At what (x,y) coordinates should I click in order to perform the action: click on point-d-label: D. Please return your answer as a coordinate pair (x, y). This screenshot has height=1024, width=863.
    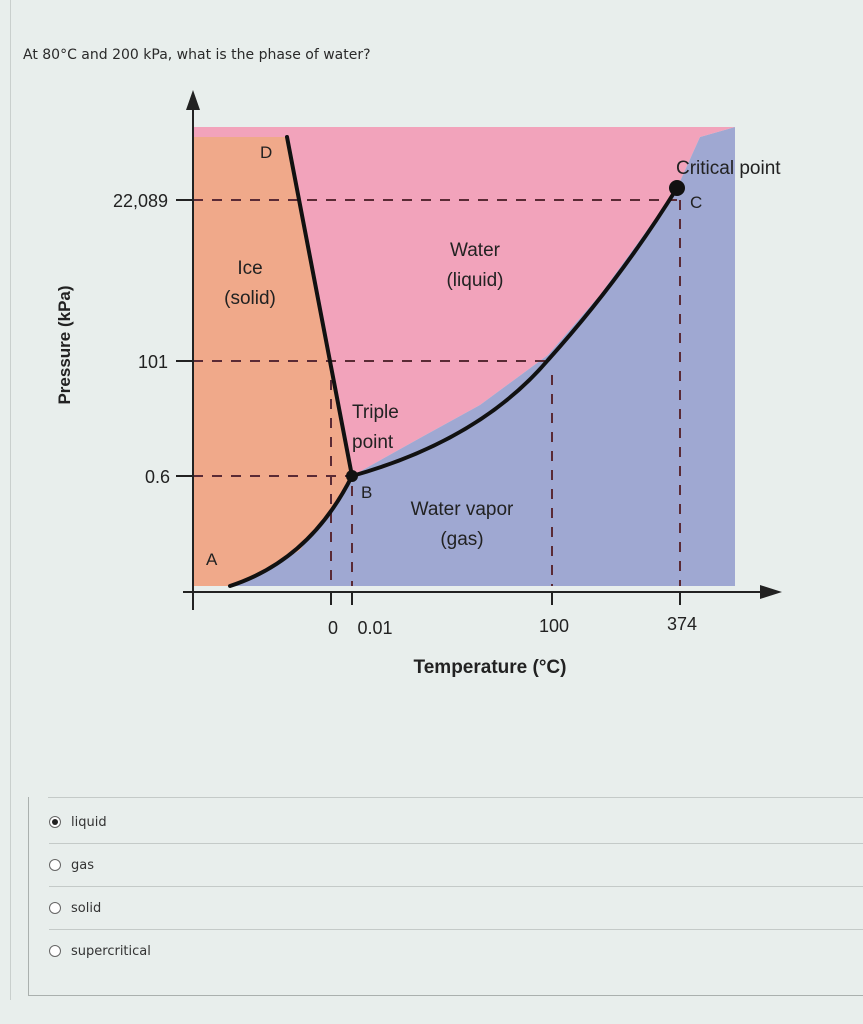
    Looking at the image, I should click on (266, 152).